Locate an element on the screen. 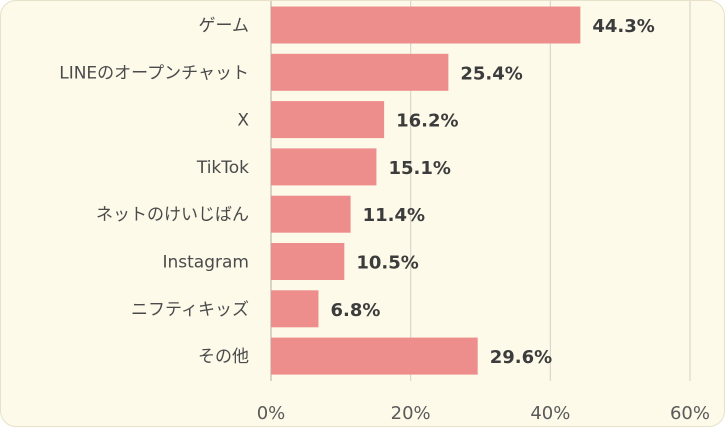 This screenshot has height=427, width=725. value-label: 6.8% is located at coordinates (355, 310).